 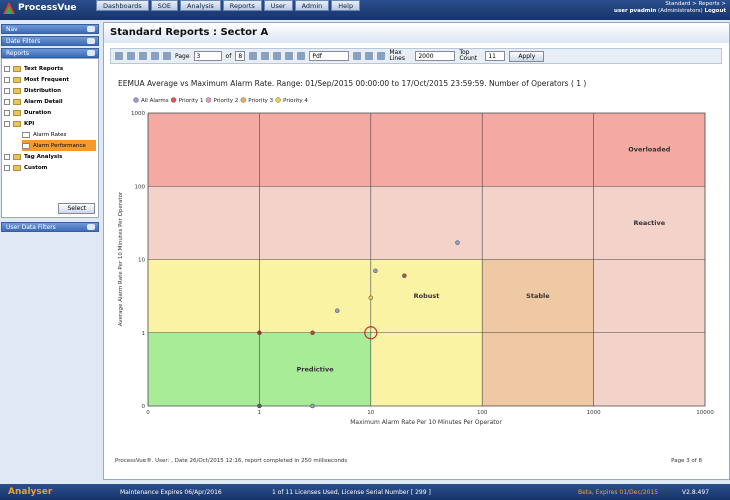 I want to click on tree-label: Tag Analysis, so click(x=43, y=156).